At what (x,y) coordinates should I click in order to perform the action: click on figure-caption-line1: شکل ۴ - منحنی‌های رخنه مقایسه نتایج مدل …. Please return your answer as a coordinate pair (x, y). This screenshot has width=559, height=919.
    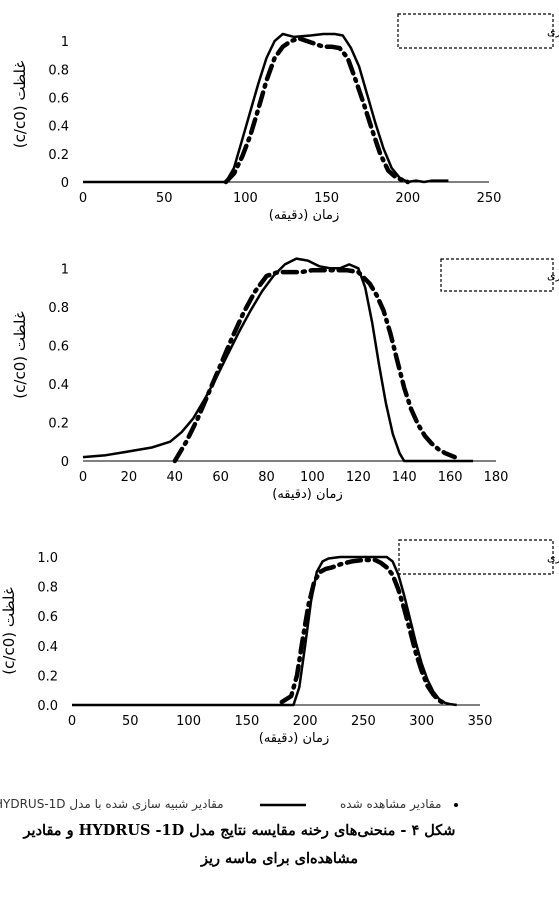
    Looking at the image, I should click on (239, 830).